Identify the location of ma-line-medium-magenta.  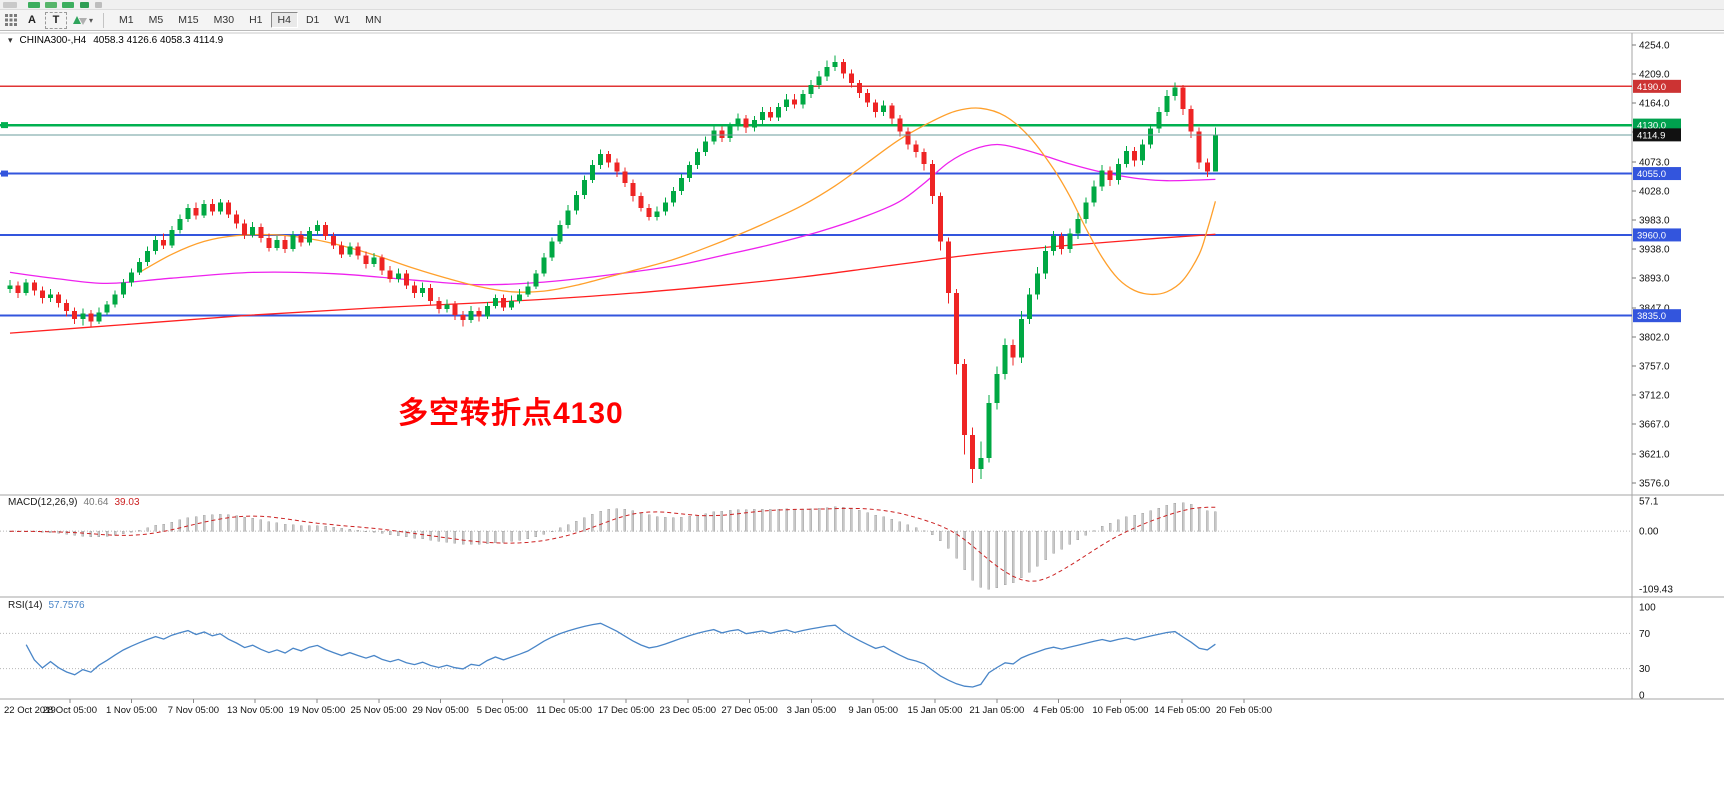
(612, 214).